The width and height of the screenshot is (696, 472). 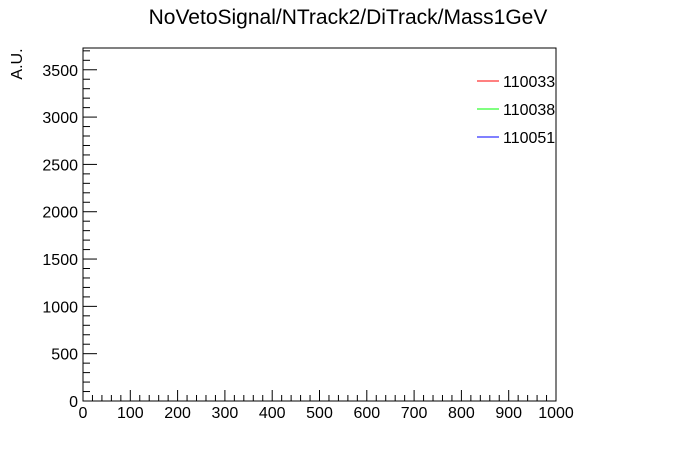 I want to click on x-axis: 0 100 200 300 400 500 600 700 800 900 1000, so click(x=326, y=406).